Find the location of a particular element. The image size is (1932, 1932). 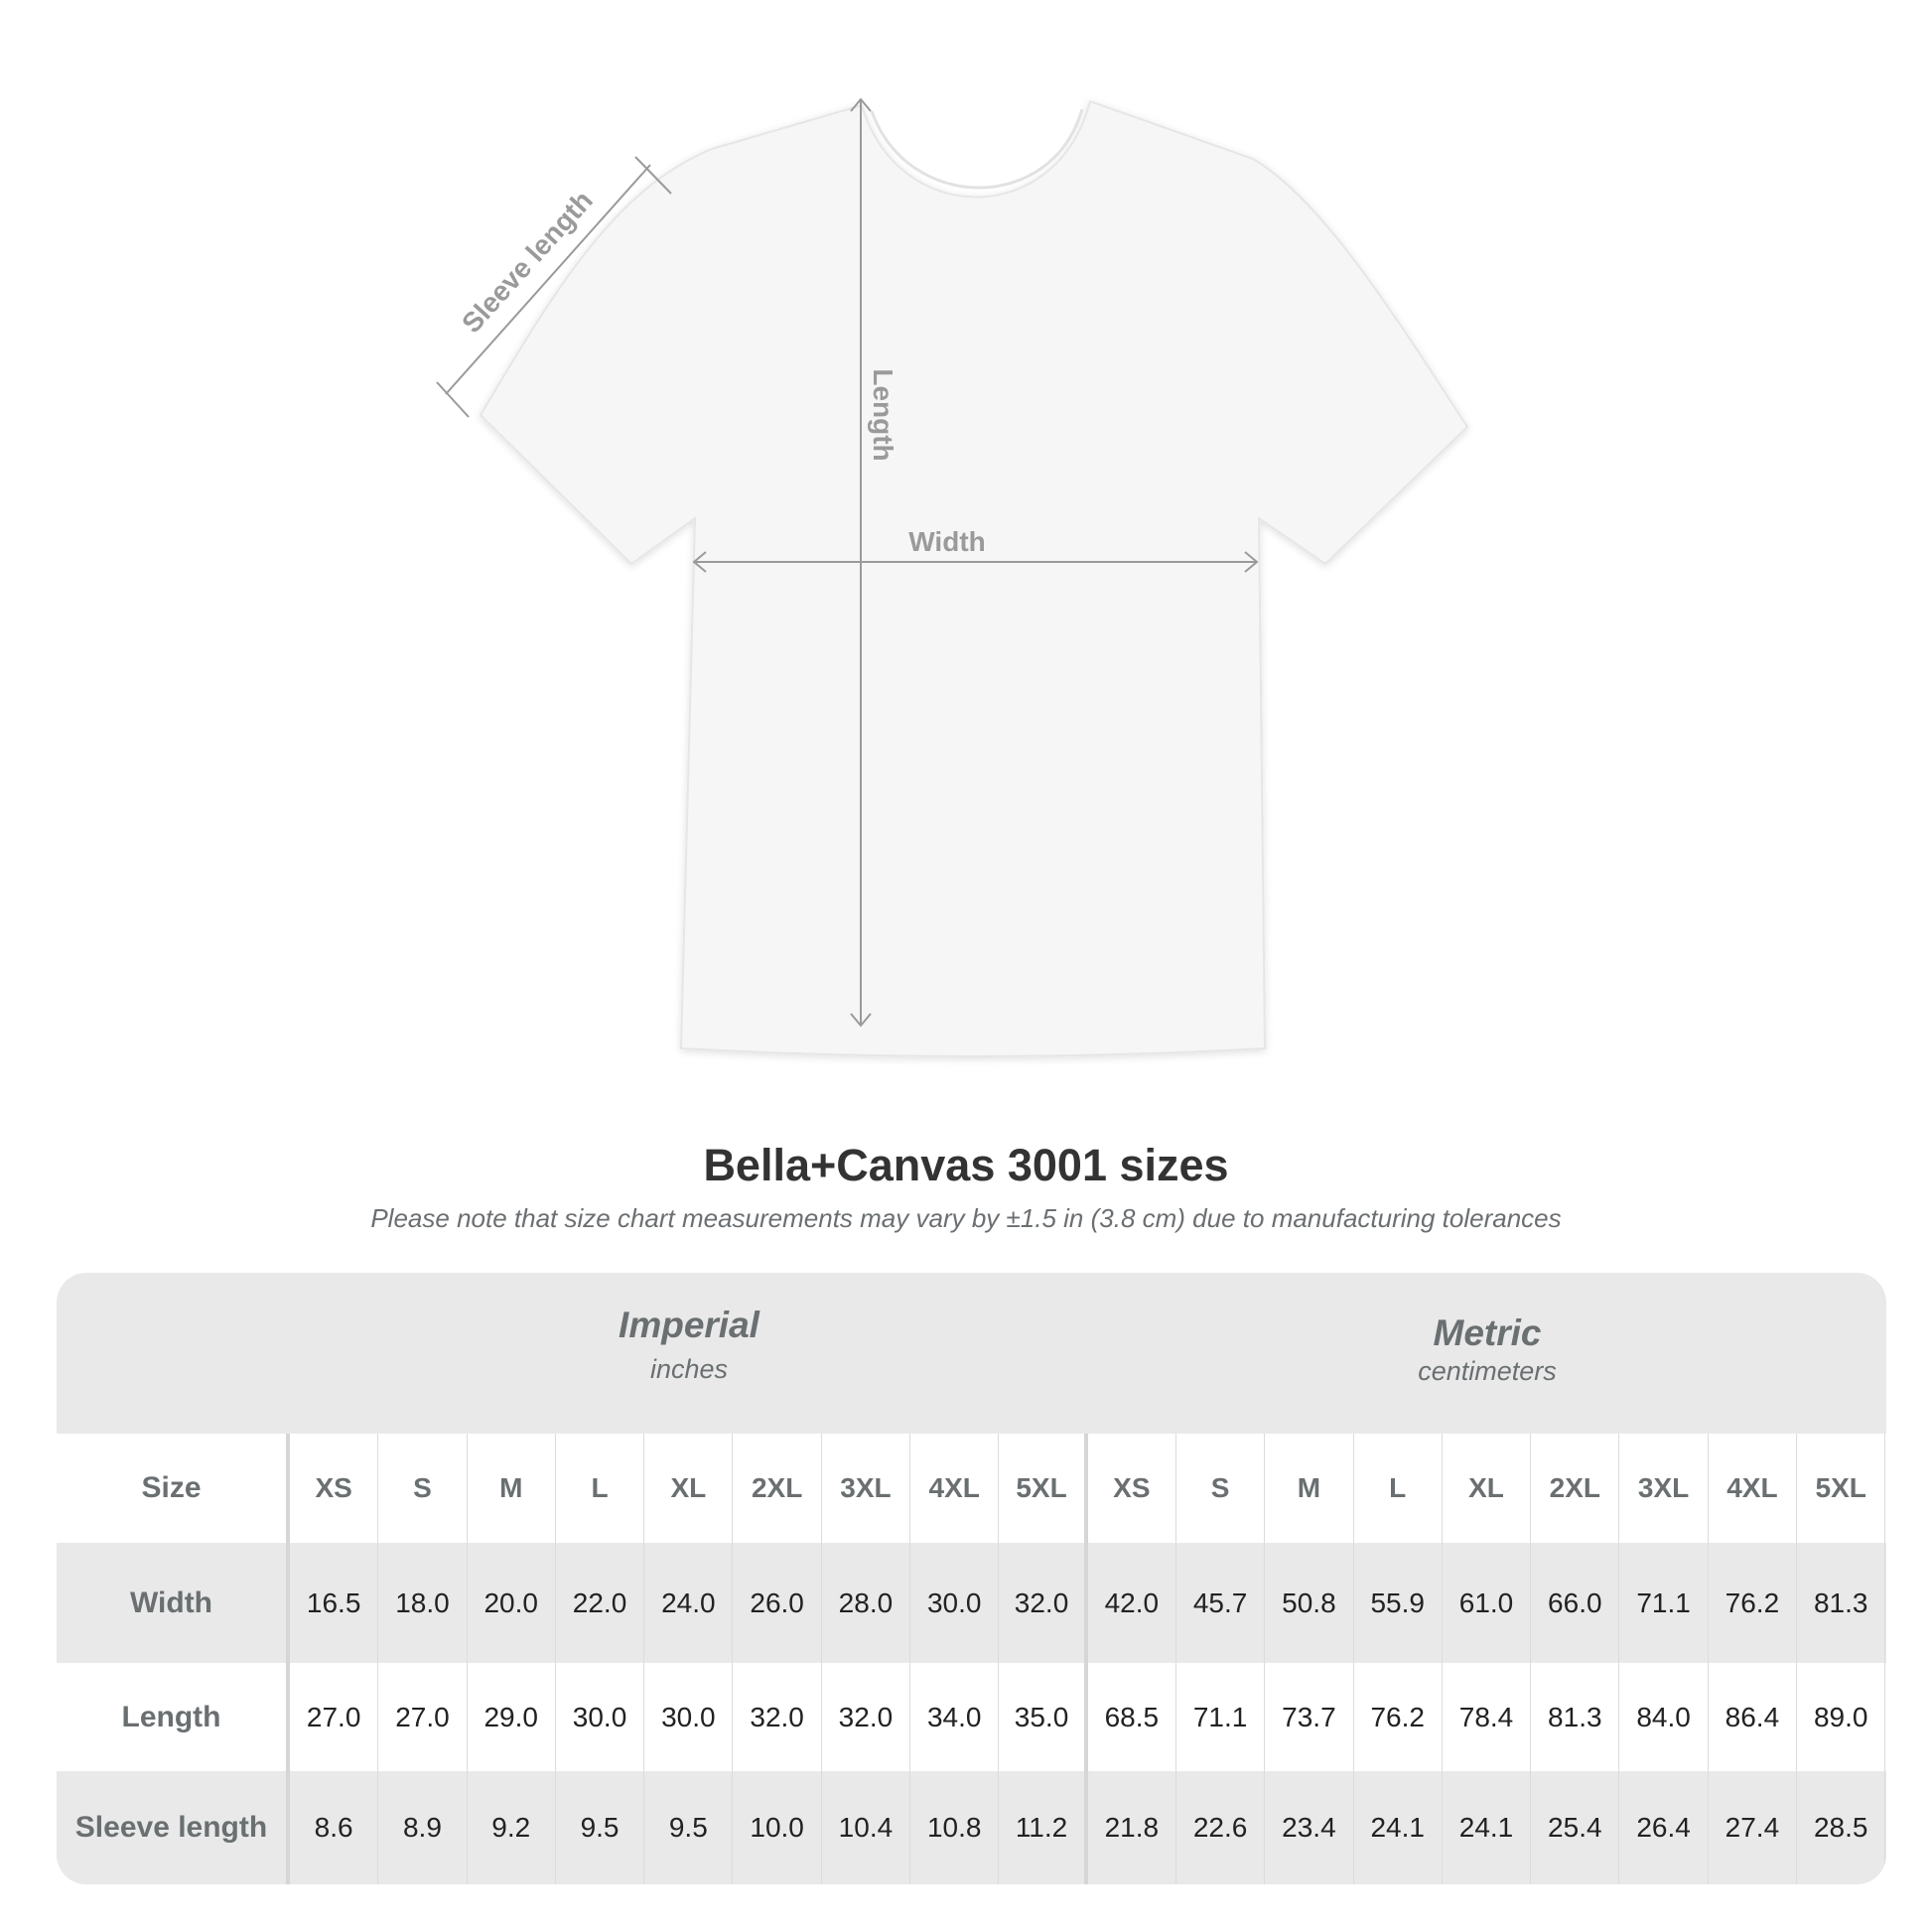

length-arrow-top is located at coordinates (861, 104).